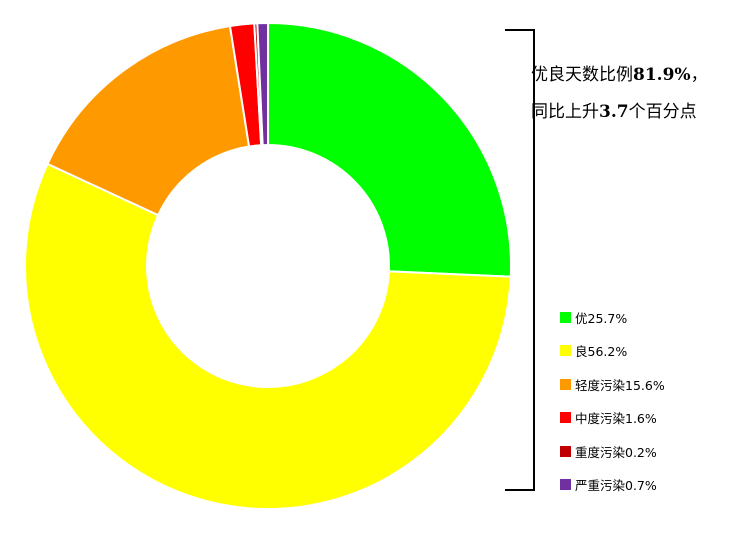 The image size is (743, 535). Describe the element at coordinates (616, 452) in the screenshot. I see `legend-label: 重度污染0.2%` at that location.